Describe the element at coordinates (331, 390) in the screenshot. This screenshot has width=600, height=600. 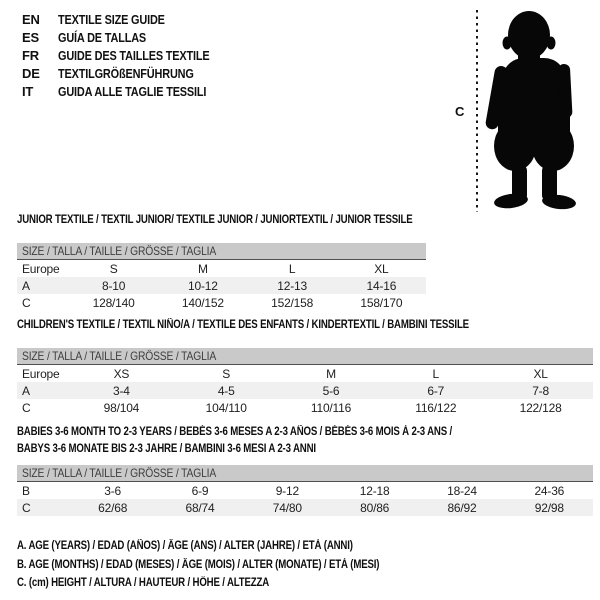
I see `cell: 5-6` at that location.